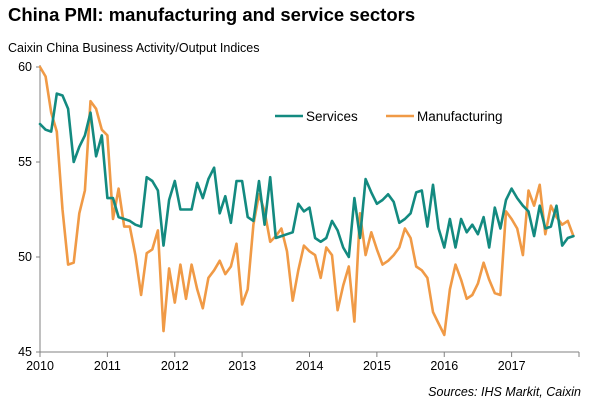 This screenshot has width=590, height=404. Describe the element at coordinates (460, 116) in the screenshot. I see `legend-label-manufacturing: Manufacturing` at that location.